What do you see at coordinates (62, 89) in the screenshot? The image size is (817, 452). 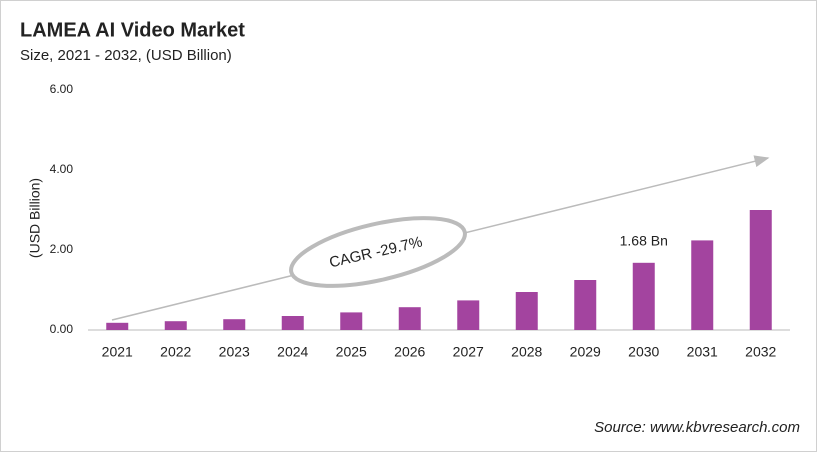 I see `y-tick-label: 6.00` at bounding box center [62, 89].